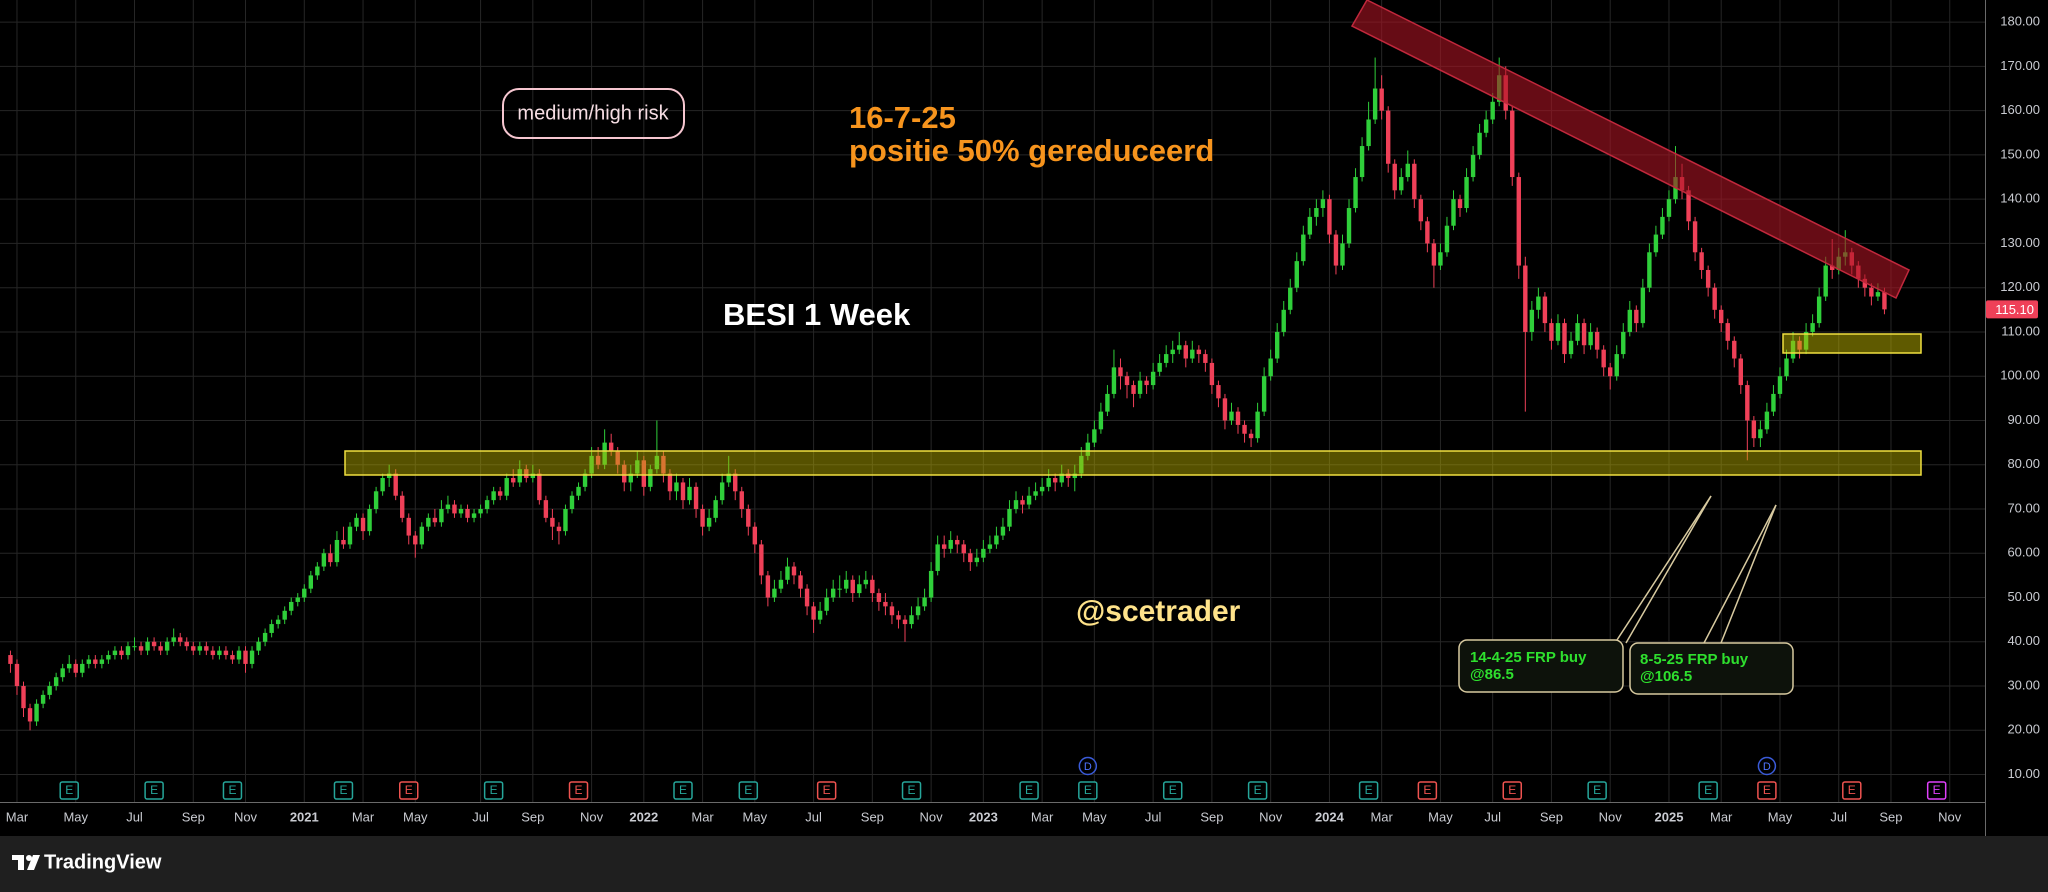 Image resolution: width=2048 pixels, height=892 pixels. What do you see at coordinates (2020, 375) in the screenshot?
I see `y-tick-label: 100.00` at bounding box center [2020, 375].